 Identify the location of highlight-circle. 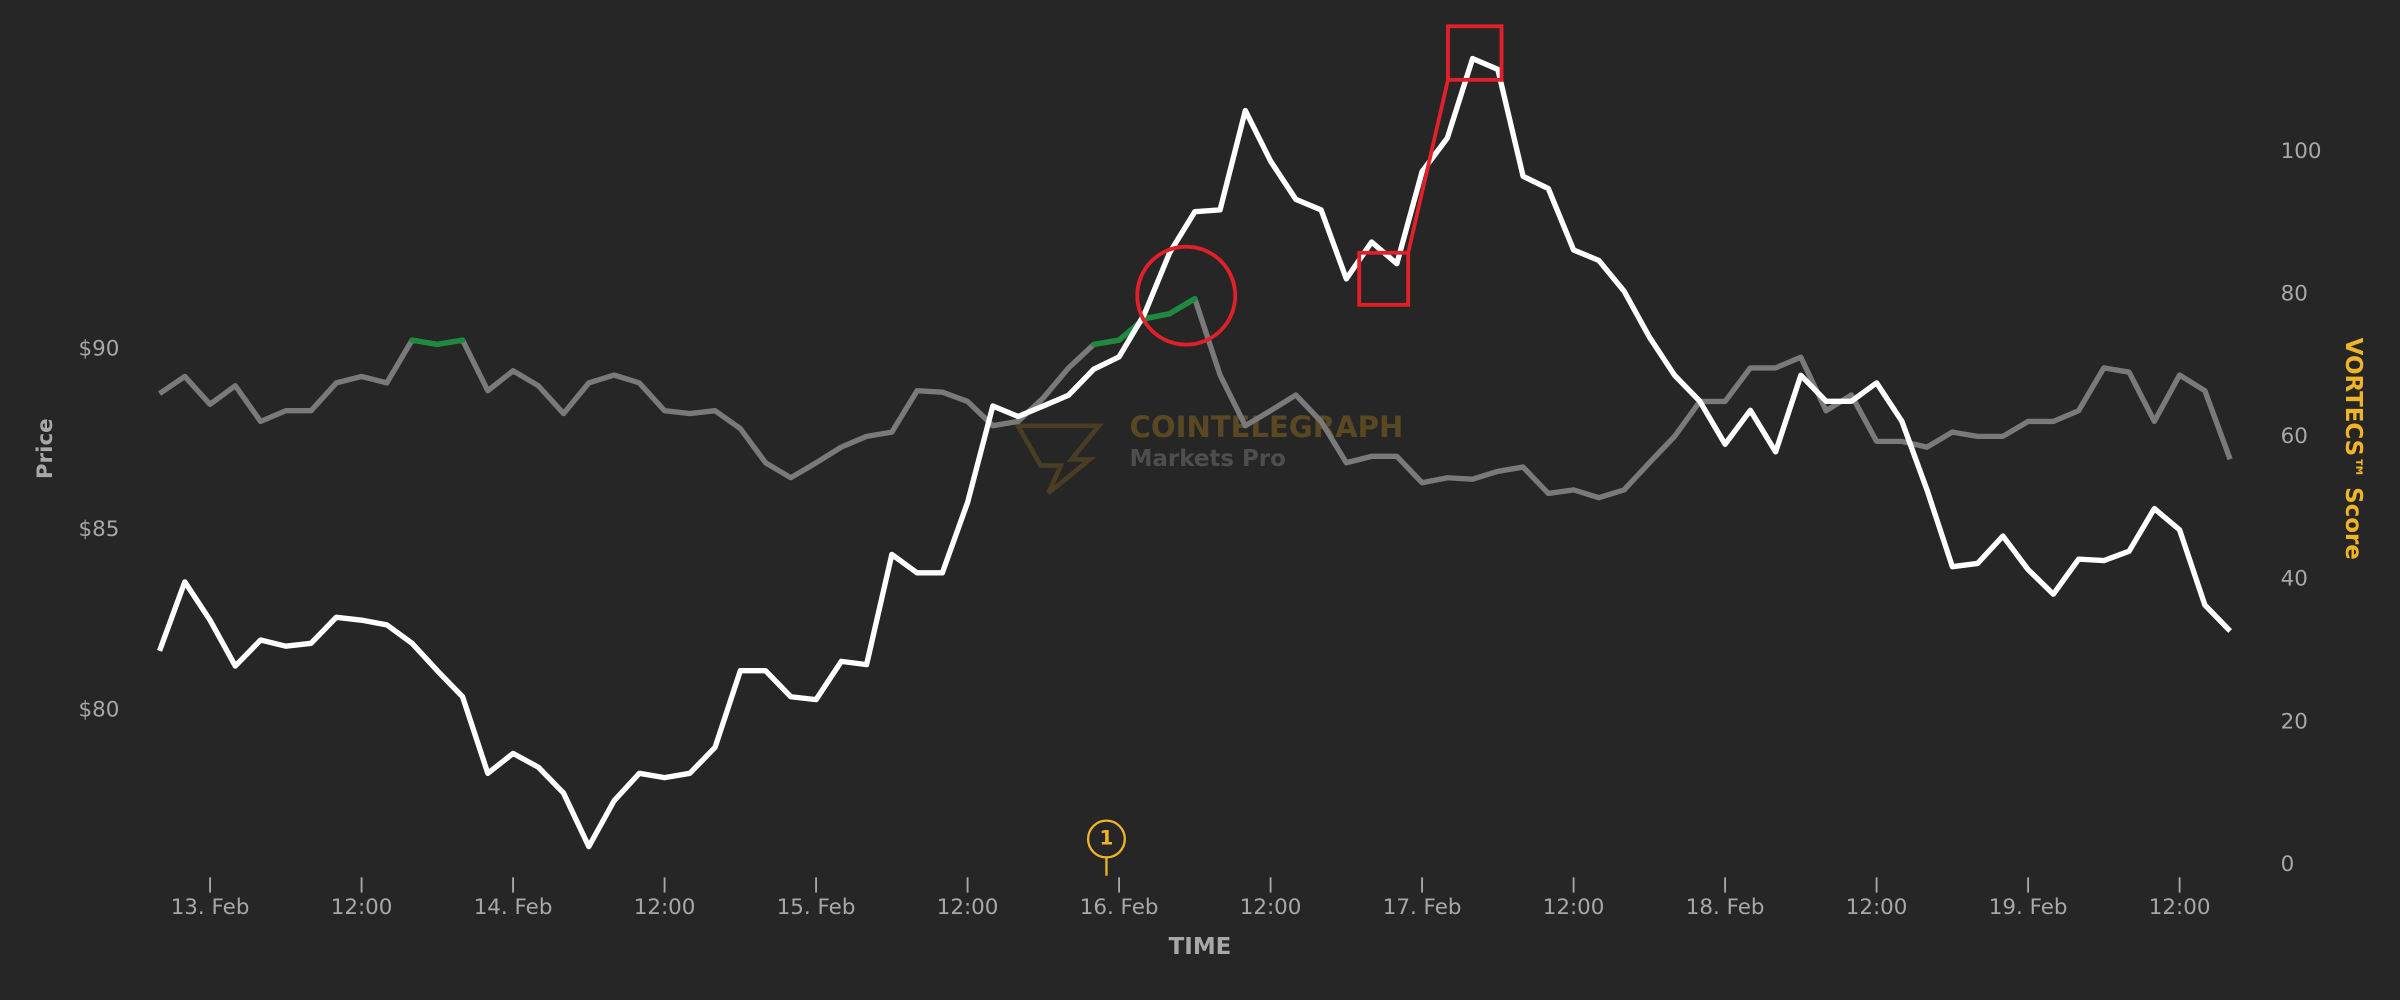
(1186, 295).